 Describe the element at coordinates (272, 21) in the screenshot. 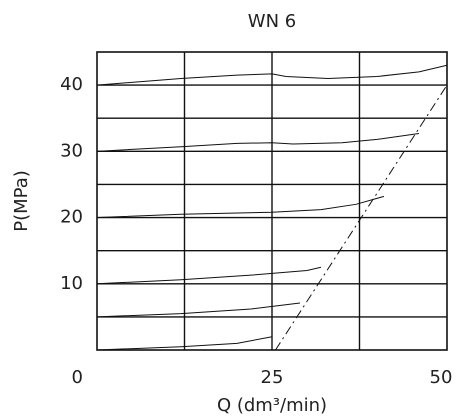

I see `chart-title: WN 6` at that location.